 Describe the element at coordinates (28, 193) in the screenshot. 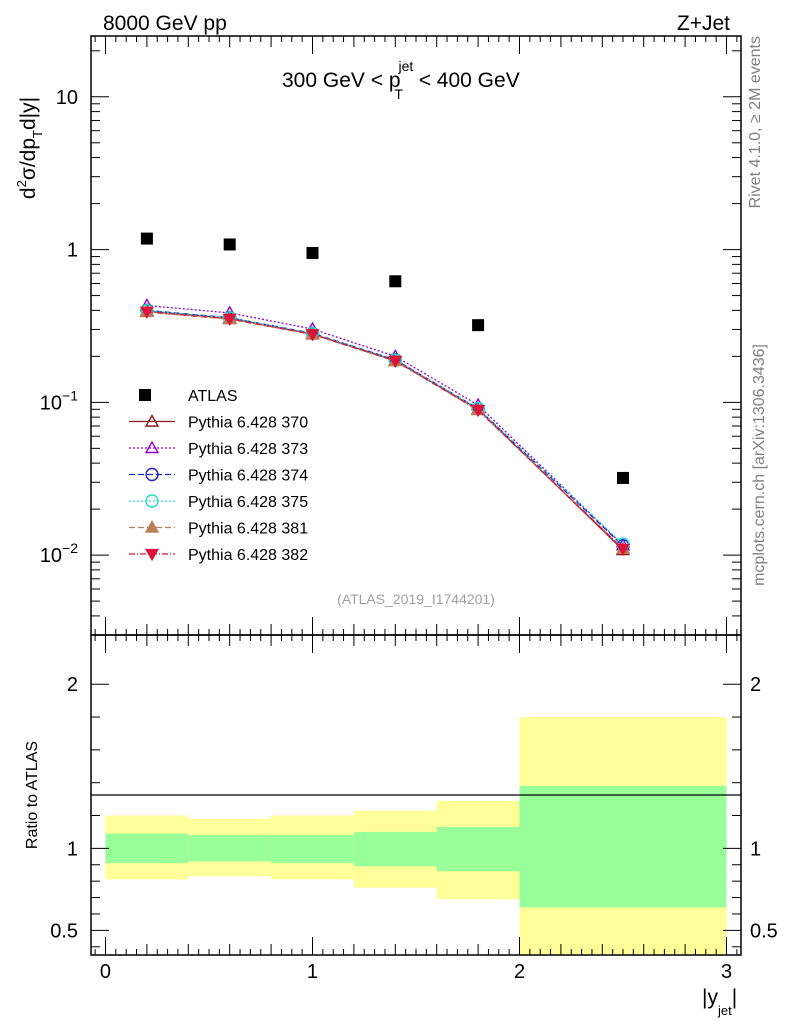

I see `ylabel-base: d` at that location.